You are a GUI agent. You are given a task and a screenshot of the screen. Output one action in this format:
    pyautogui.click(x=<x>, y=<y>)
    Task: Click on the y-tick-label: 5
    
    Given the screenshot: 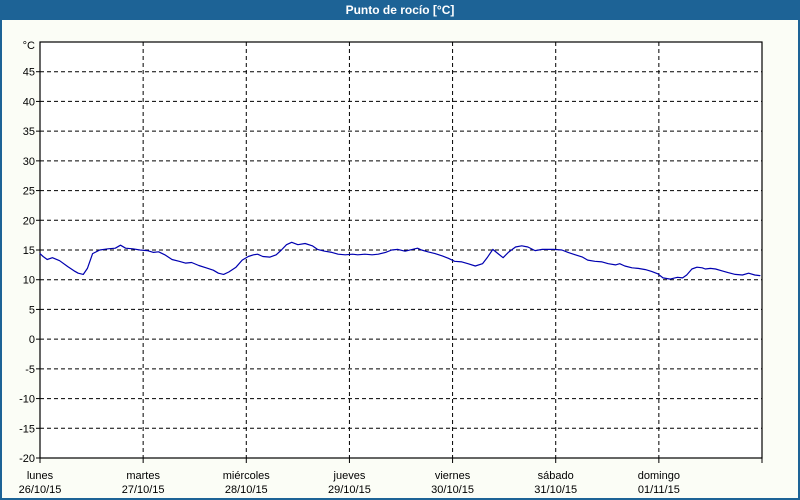 What is the action you would take?
    pyautogui.click(x=32, y=310)
    